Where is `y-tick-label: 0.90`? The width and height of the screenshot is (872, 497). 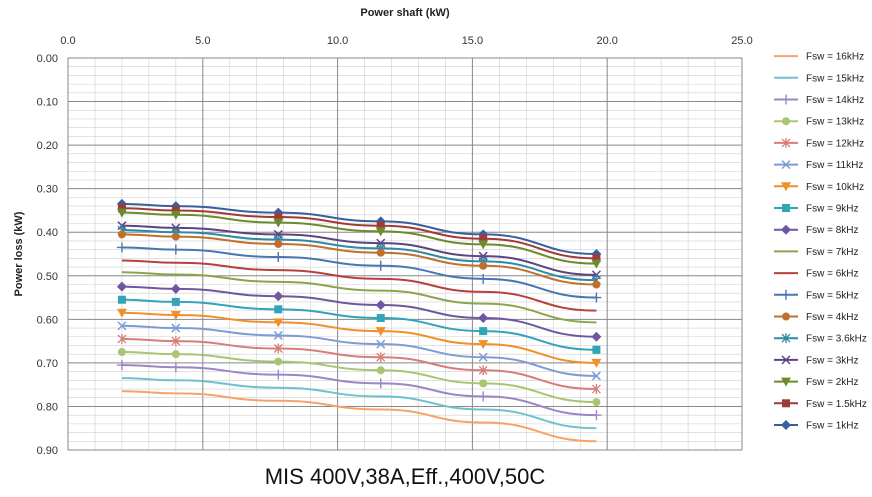
y-tick-label: 0.90 is located at coordinates (47, 451).